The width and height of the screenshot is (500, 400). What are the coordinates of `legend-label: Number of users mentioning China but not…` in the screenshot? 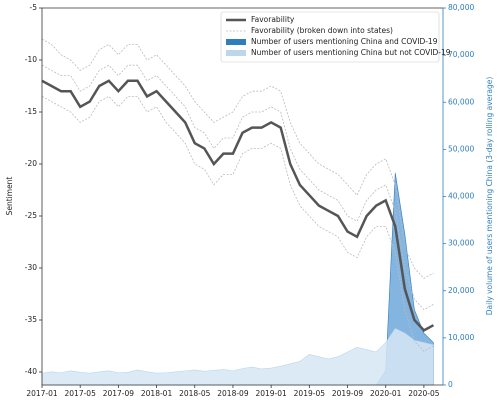 It's located at (351, 52).